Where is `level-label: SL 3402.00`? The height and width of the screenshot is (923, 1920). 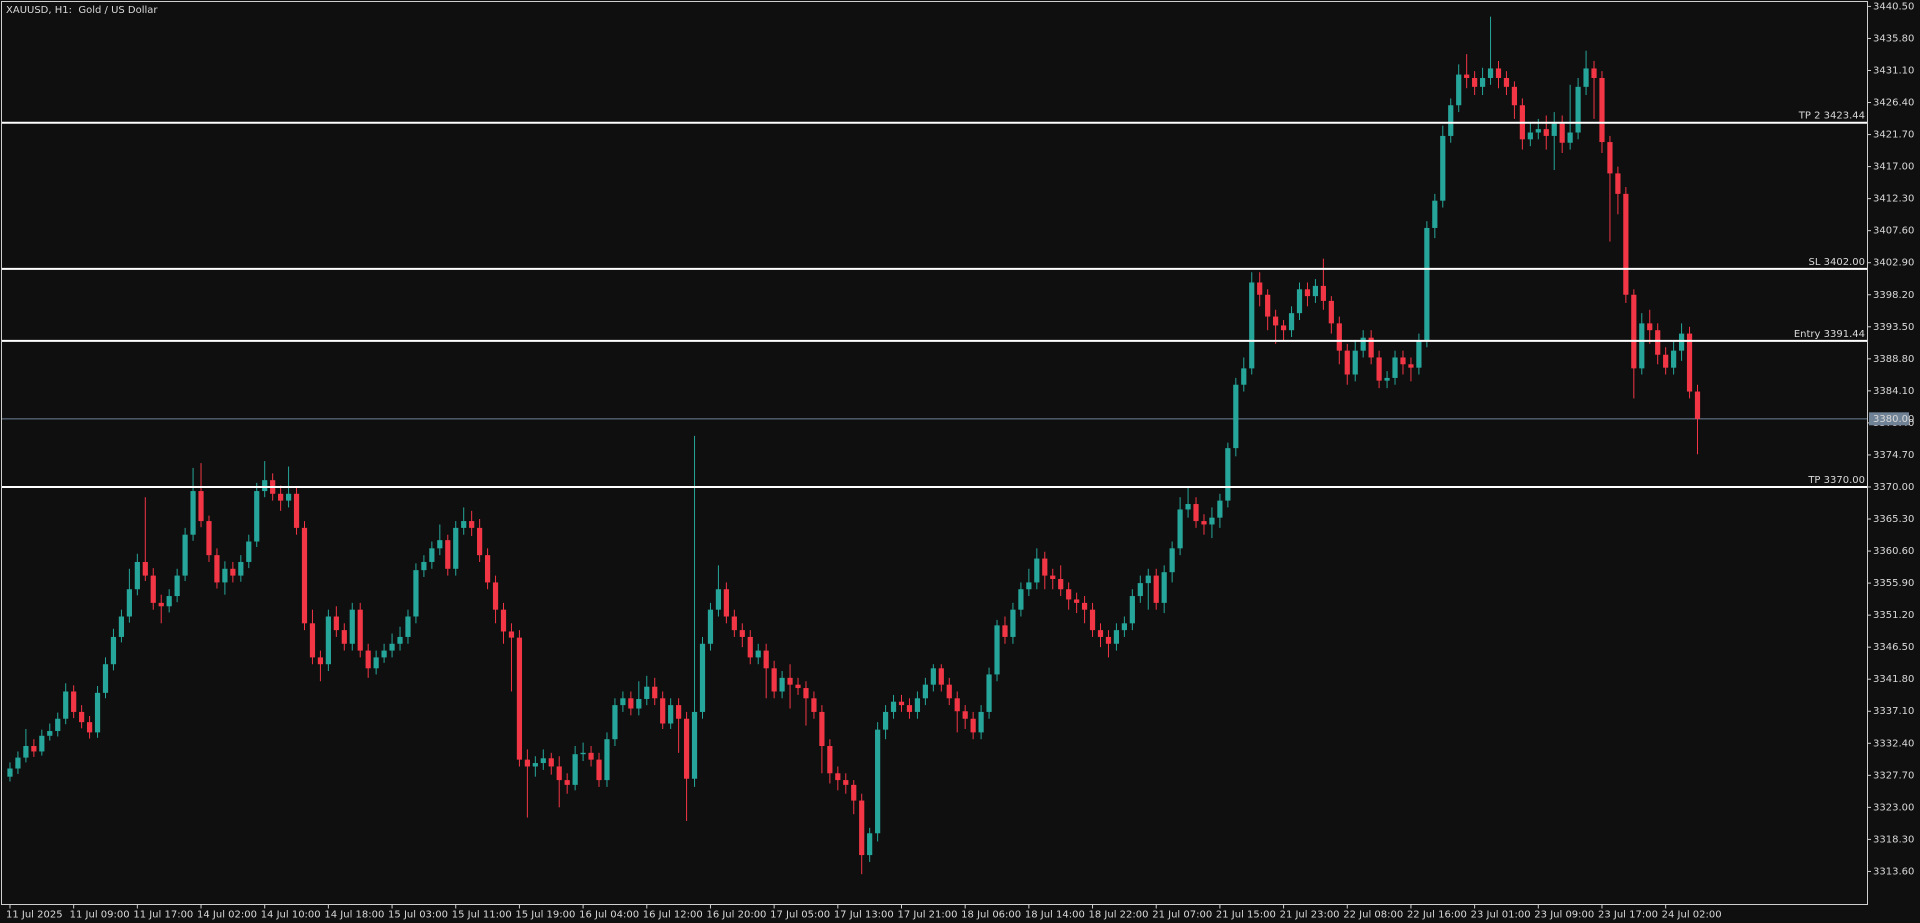
level-label: SL 3402.00 is located at coordinates (1837, 262).